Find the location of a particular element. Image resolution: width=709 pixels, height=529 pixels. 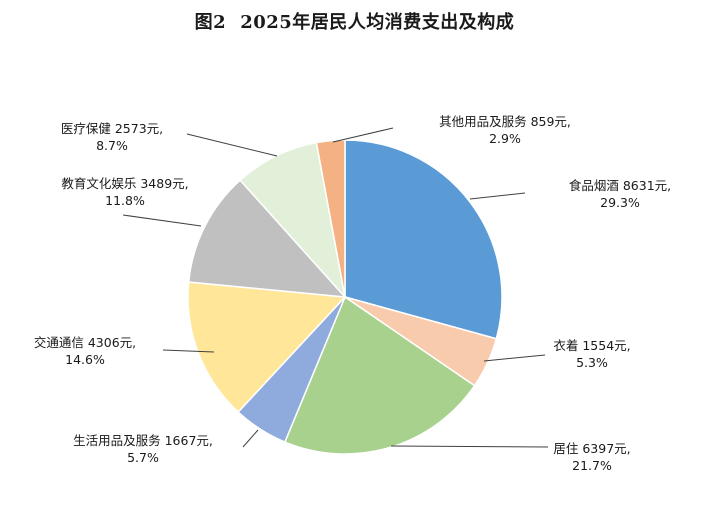

slice-percent-4: 5.7% is located at coordinates (143, 457).